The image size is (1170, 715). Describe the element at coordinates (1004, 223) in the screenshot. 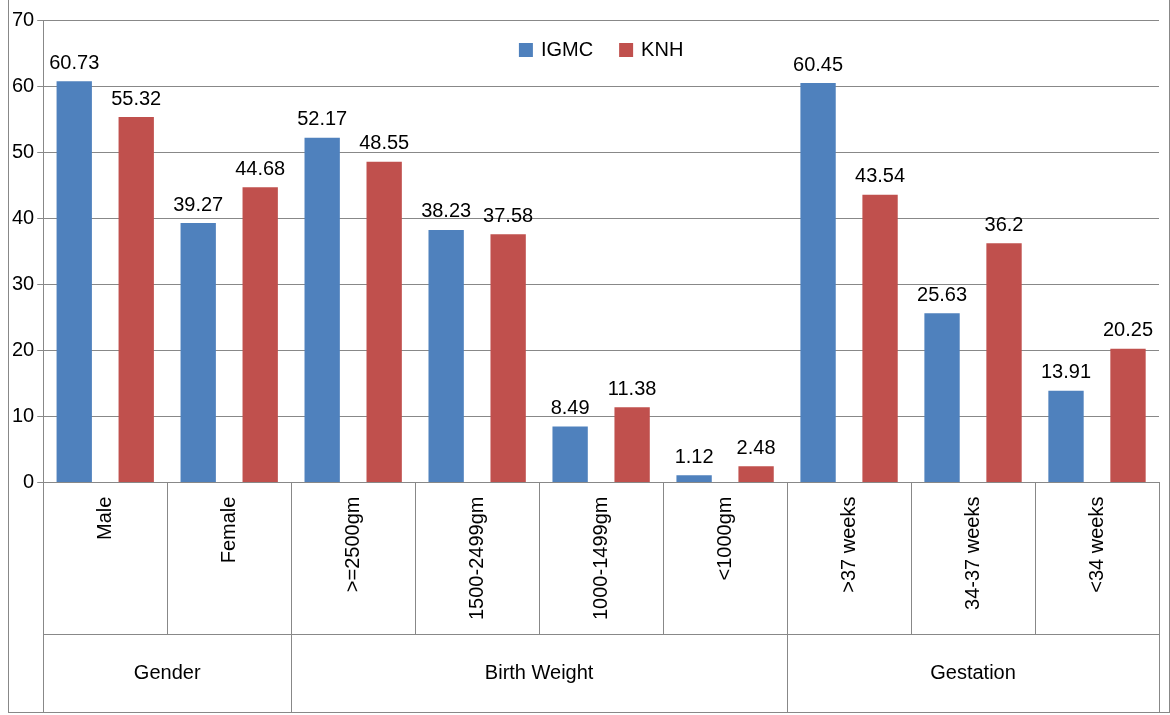

I see `data-label: 36.2` at that location.